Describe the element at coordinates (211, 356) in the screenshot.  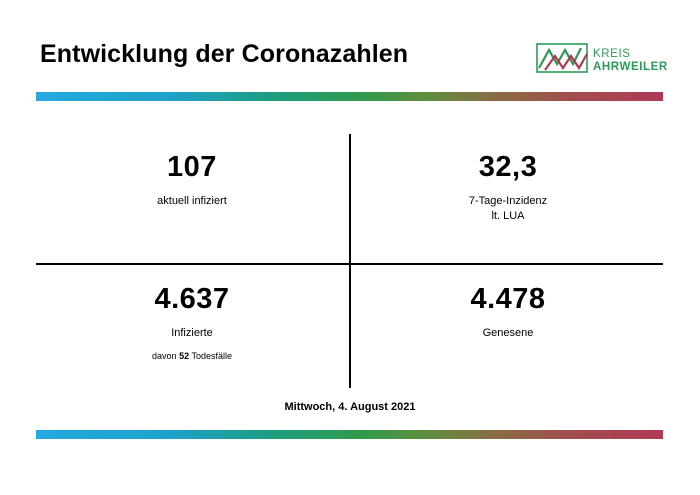
I see `deaths-suffix: Todesfälle` at that location.